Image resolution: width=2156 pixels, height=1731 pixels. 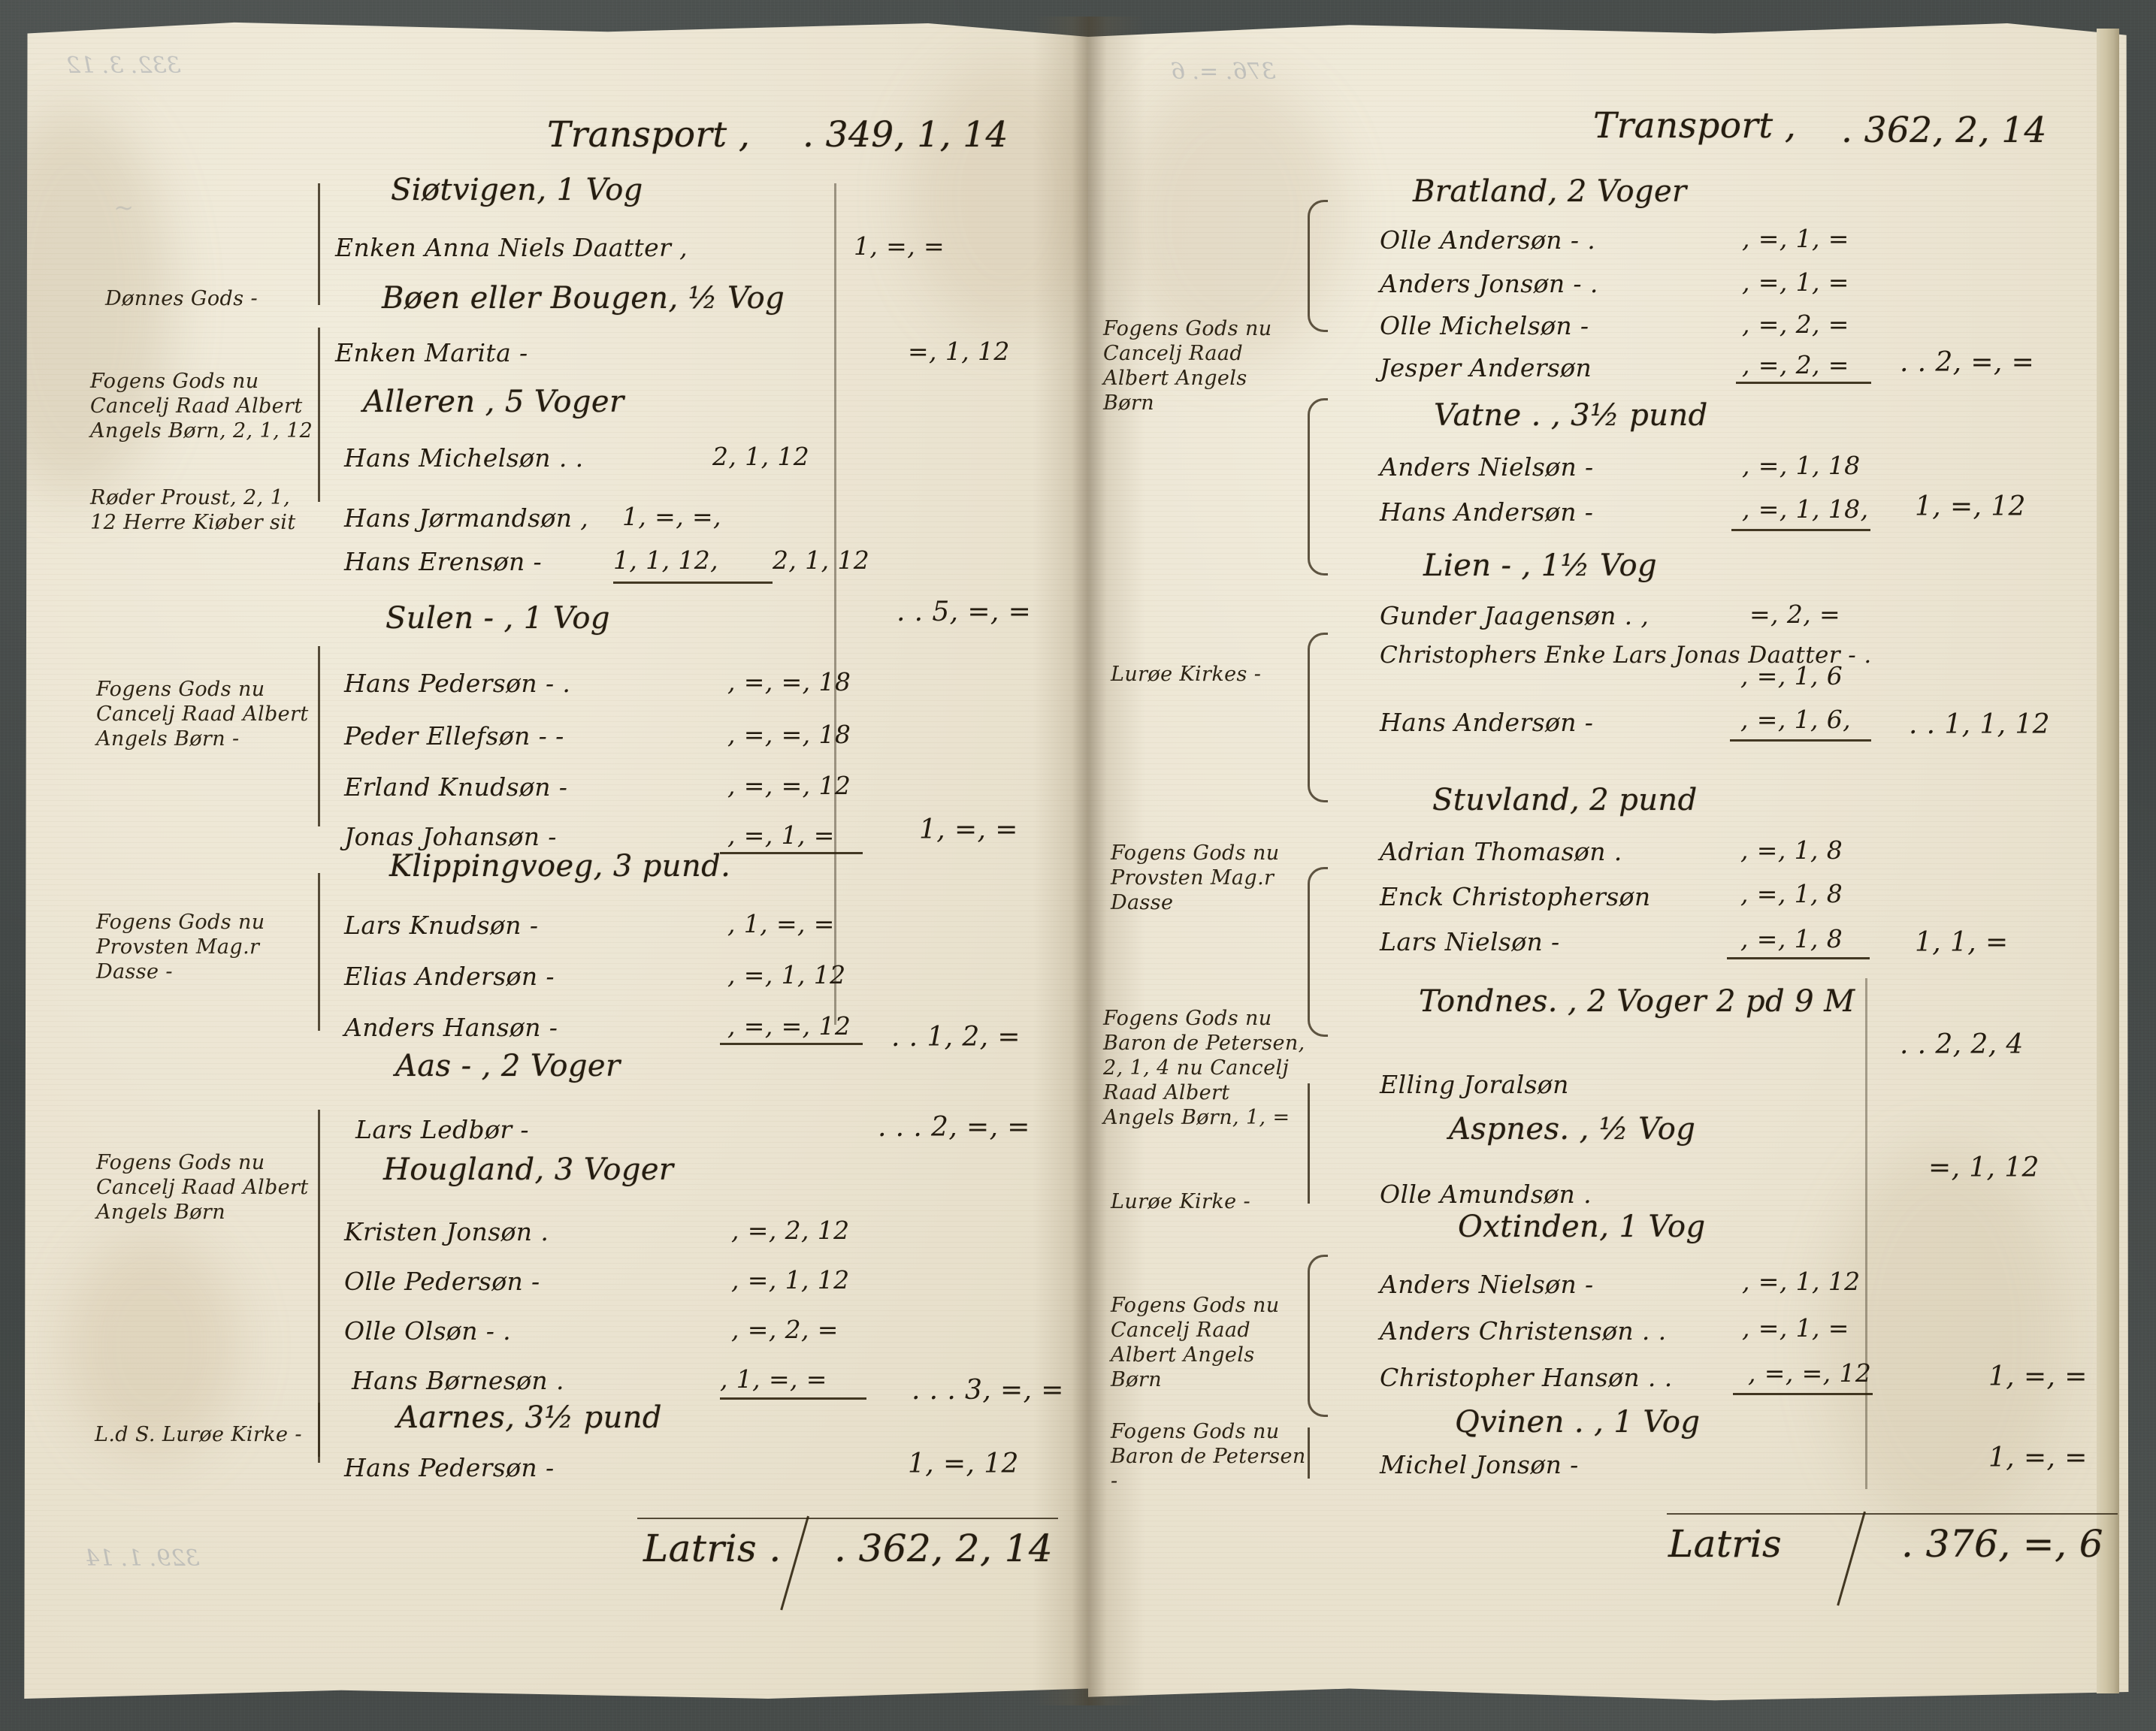 What do you see at coordinates (1795, 615) in the screenshot?
I see `tenant-amount: =, 2, =` at bounding box center [1795, 615].